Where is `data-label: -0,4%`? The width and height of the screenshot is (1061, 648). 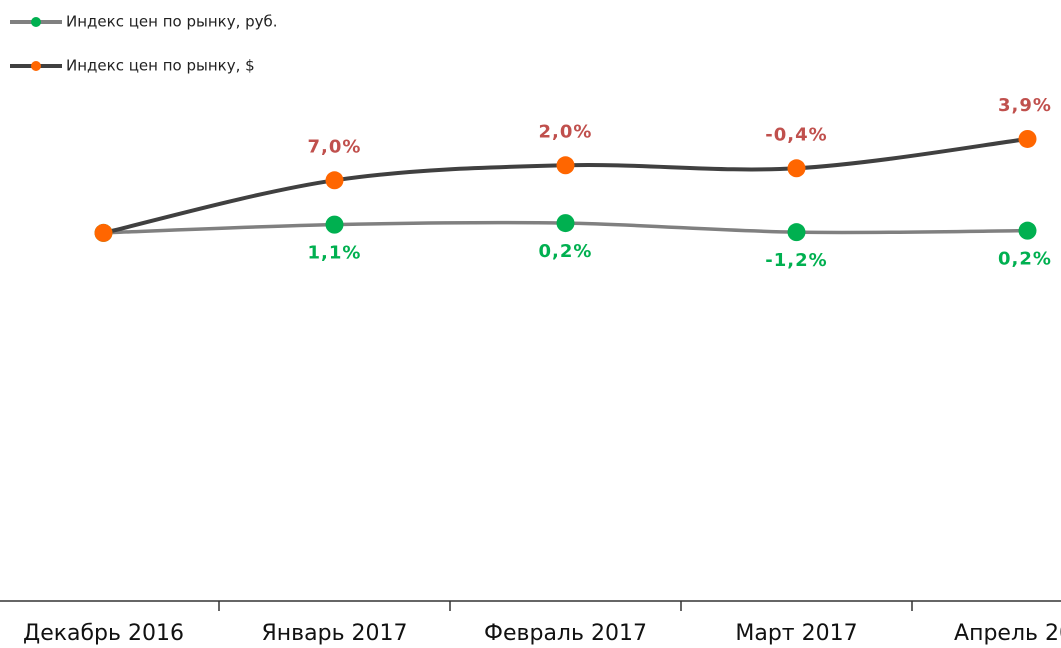
data-label: -0,4% is located at coordinates (796, 134).